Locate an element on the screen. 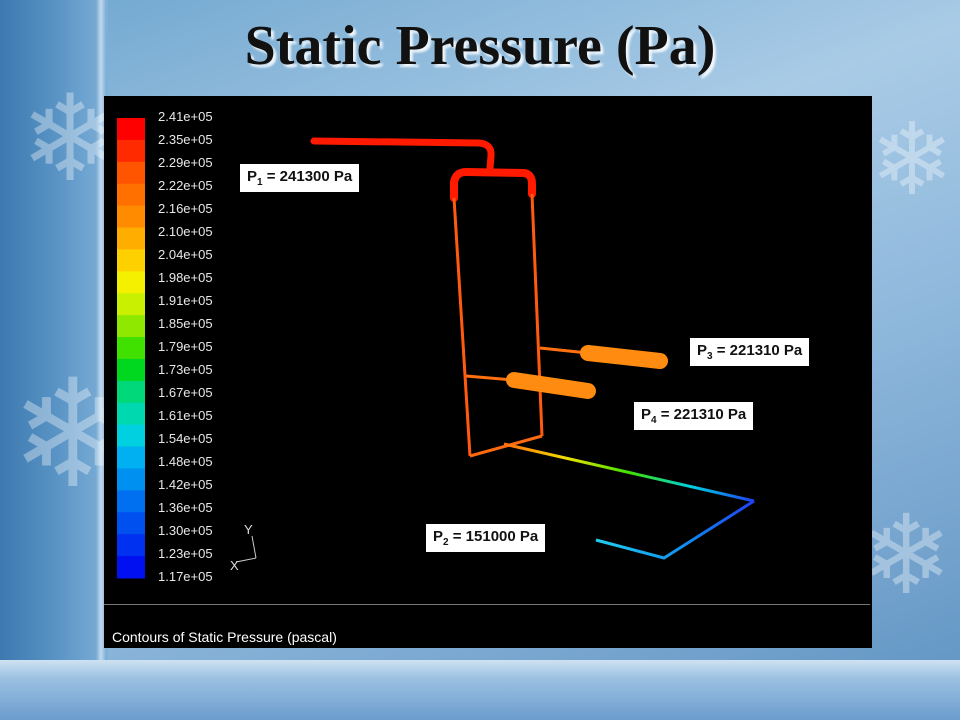  label-p3-symbol: P is located at coordinates (702, 350).